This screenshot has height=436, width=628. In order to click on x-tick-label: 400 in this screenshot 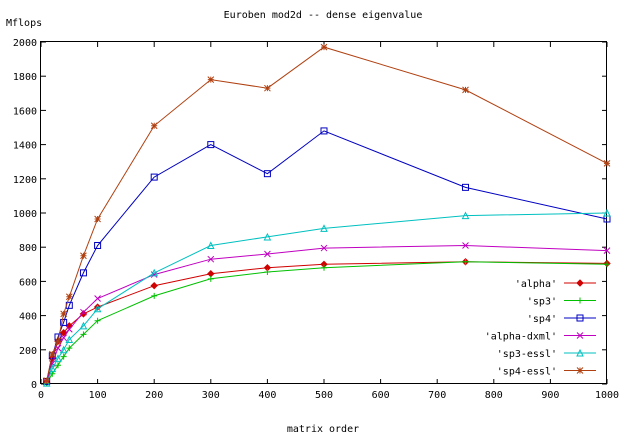, I will do `click(267, 395)`.